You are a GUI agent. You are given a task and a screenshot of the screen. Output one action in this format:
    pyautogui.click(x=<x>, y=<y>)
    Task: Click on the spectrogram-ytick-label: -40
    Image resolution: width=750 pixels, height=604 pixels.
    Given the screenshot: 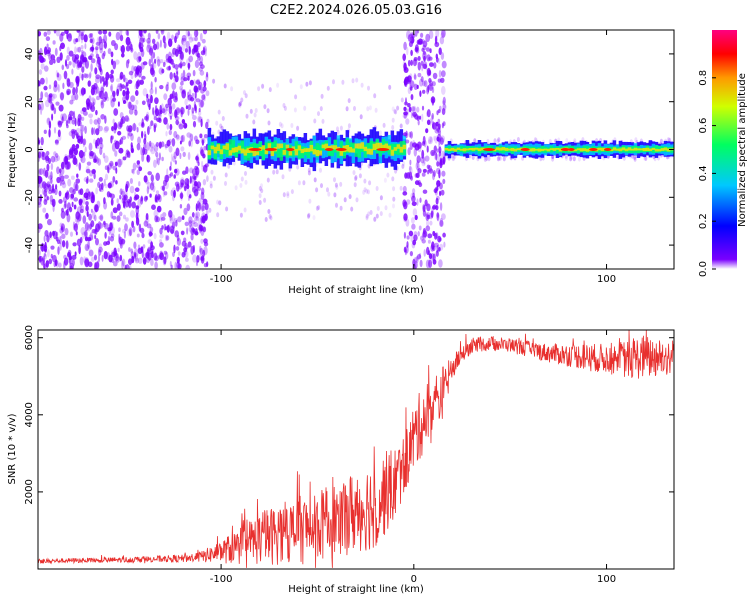 What is the action you would take?
    pyautogui.click(x=29, y=245)
    